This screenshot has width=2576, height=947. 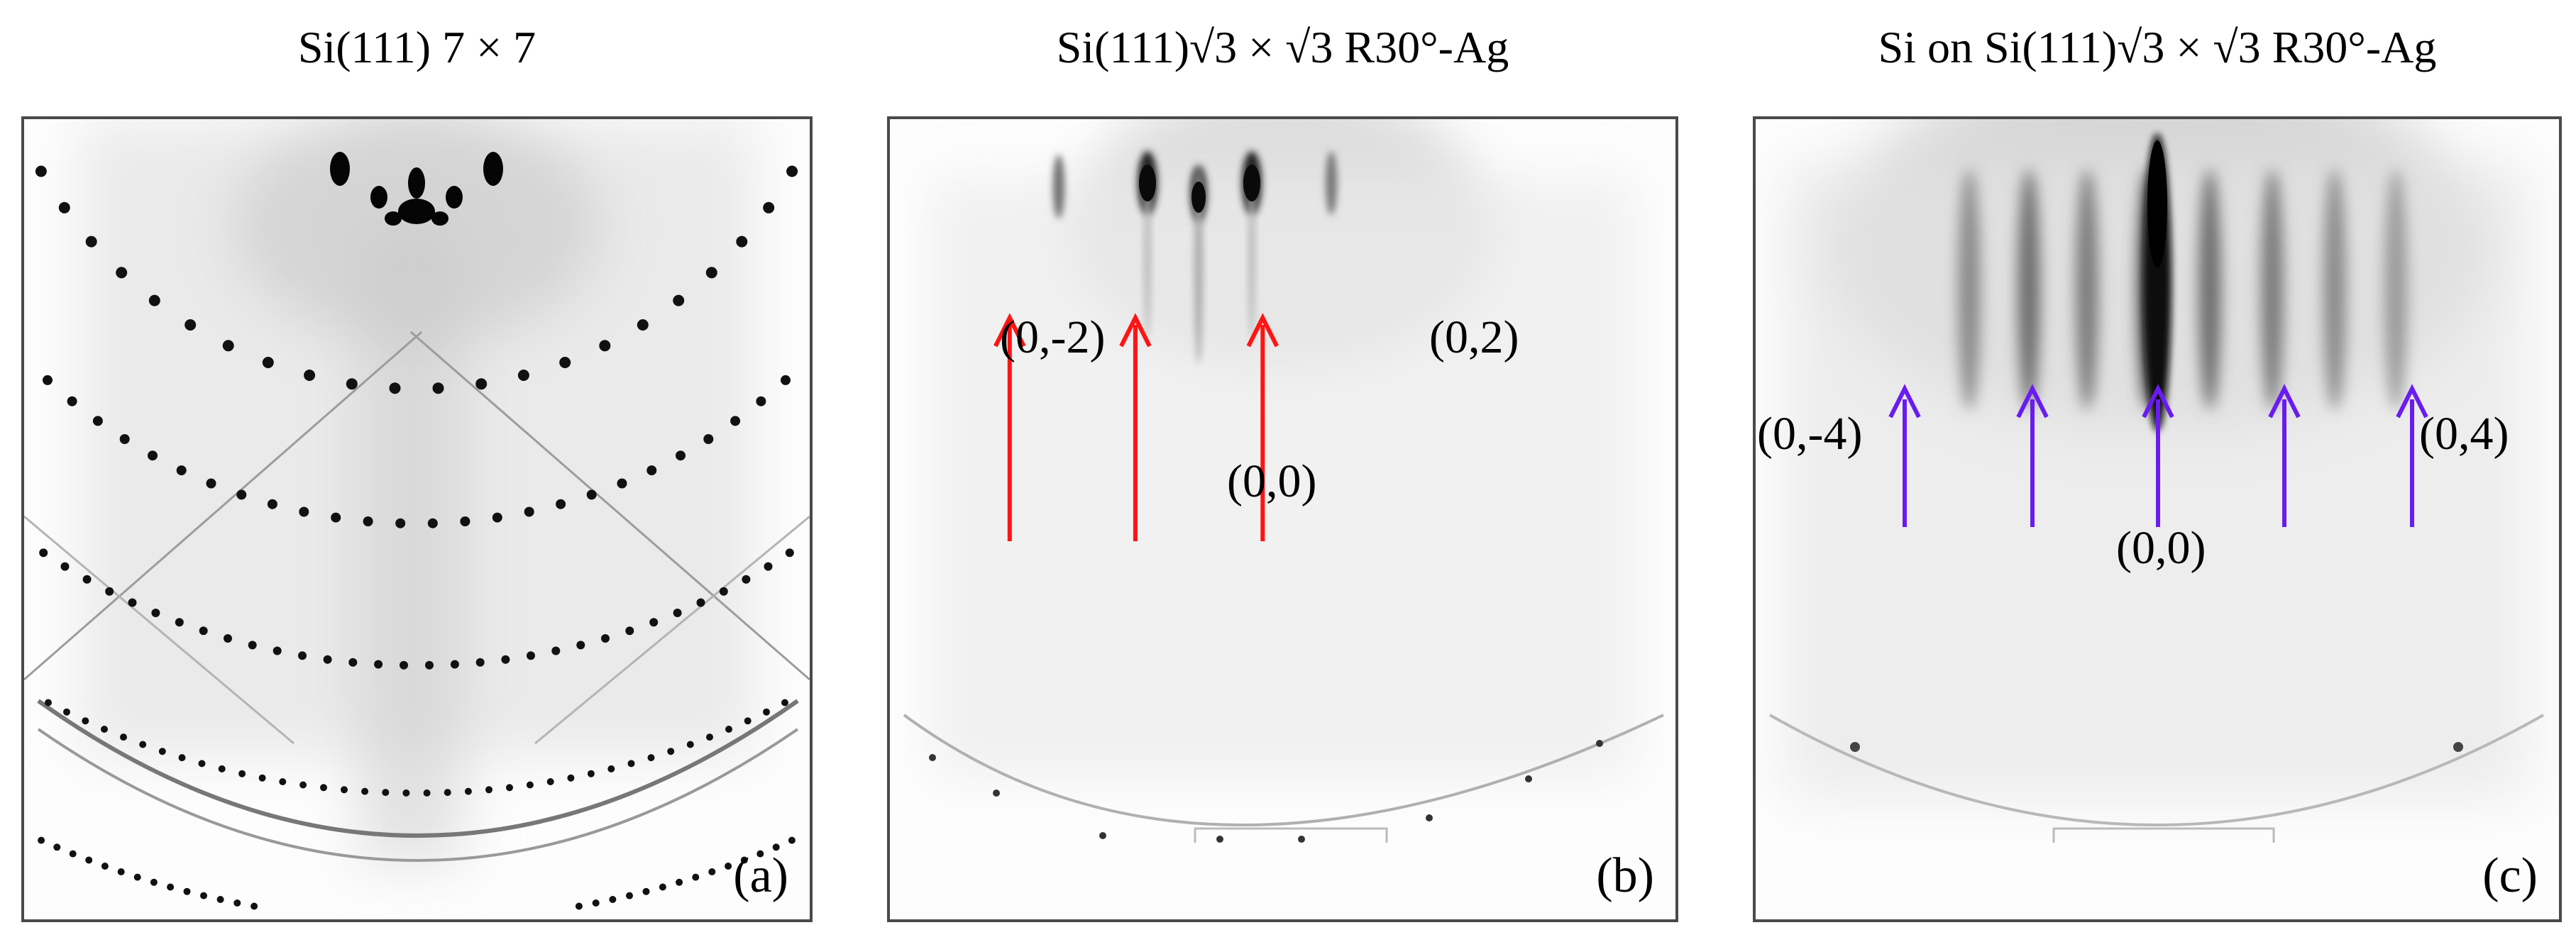 What do you see at coordinates (416, 47) in the screenshot?
I see `panel-a-title: Si(111) 7 × 7` at bounding box center [416, 47].